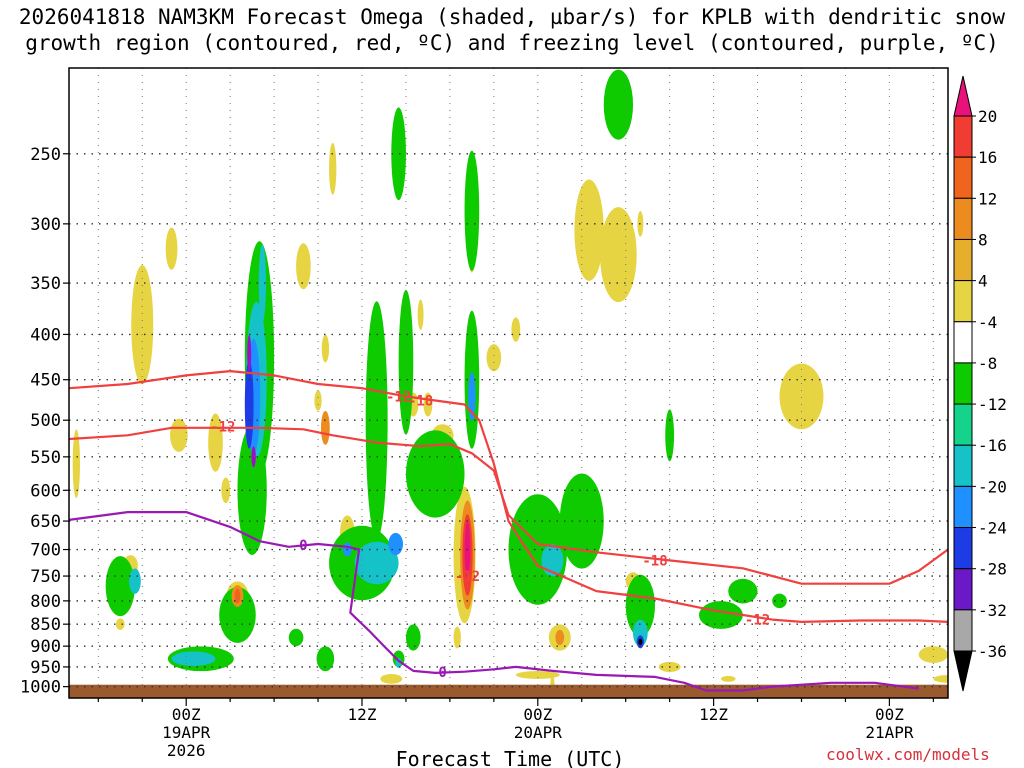  Describe the element at coordinates (987, 363) in the screenshot. I see `colorbar-label: -8` at that location.